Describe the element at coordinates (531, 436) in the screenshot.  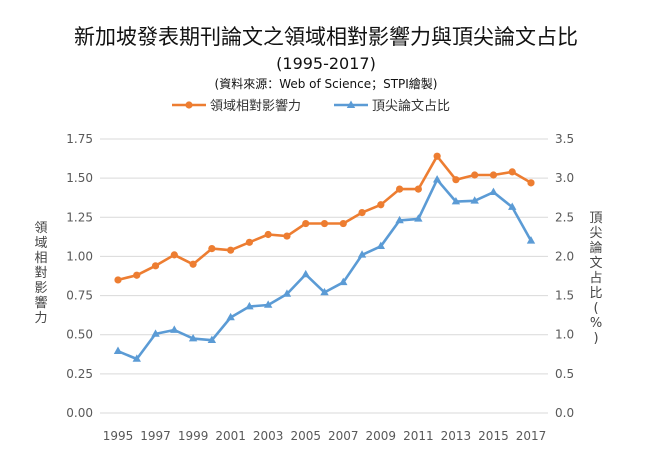
I see `x-tick-label: 2017` at that location.